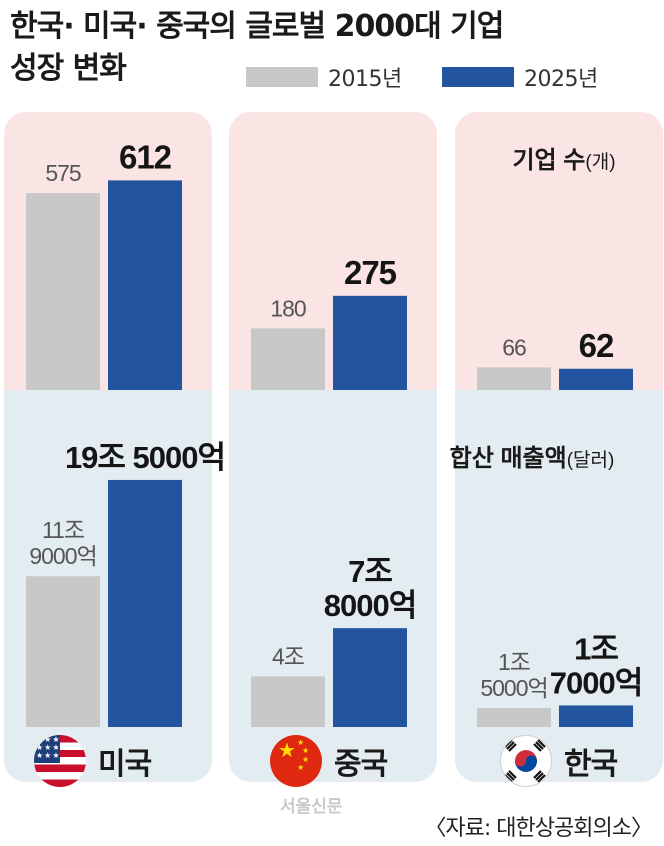 The width and height of the screenshot is (664, 846). I want to click on legend-swatch-2015, so click(282, 77).